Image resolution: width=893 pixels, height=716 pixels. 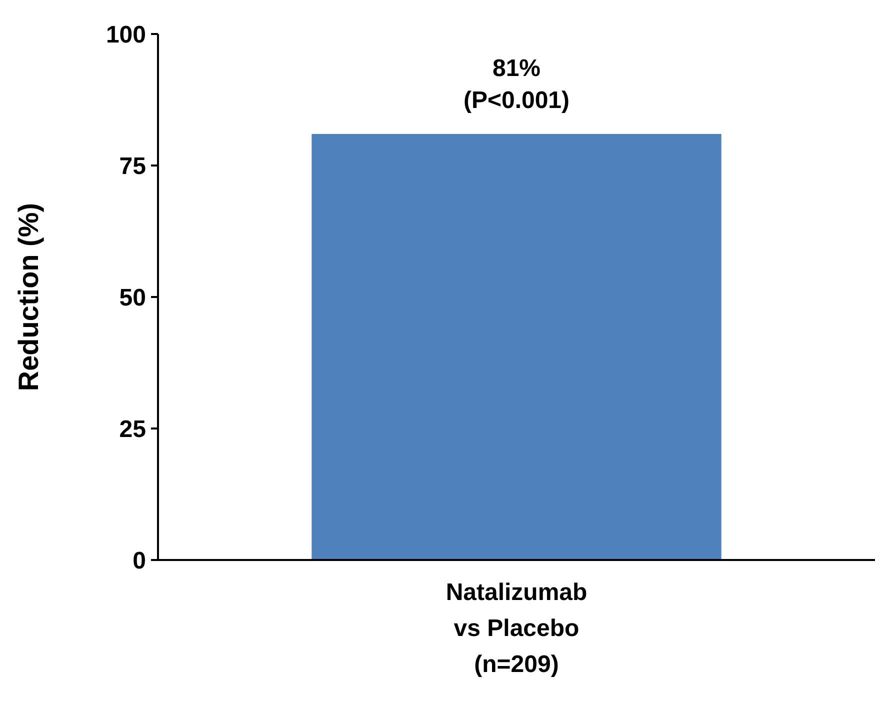 What do you see at coordinates (132, 429) in the screenshot?
I see `y-tick-label: 25` at bounding box center [132, 429].